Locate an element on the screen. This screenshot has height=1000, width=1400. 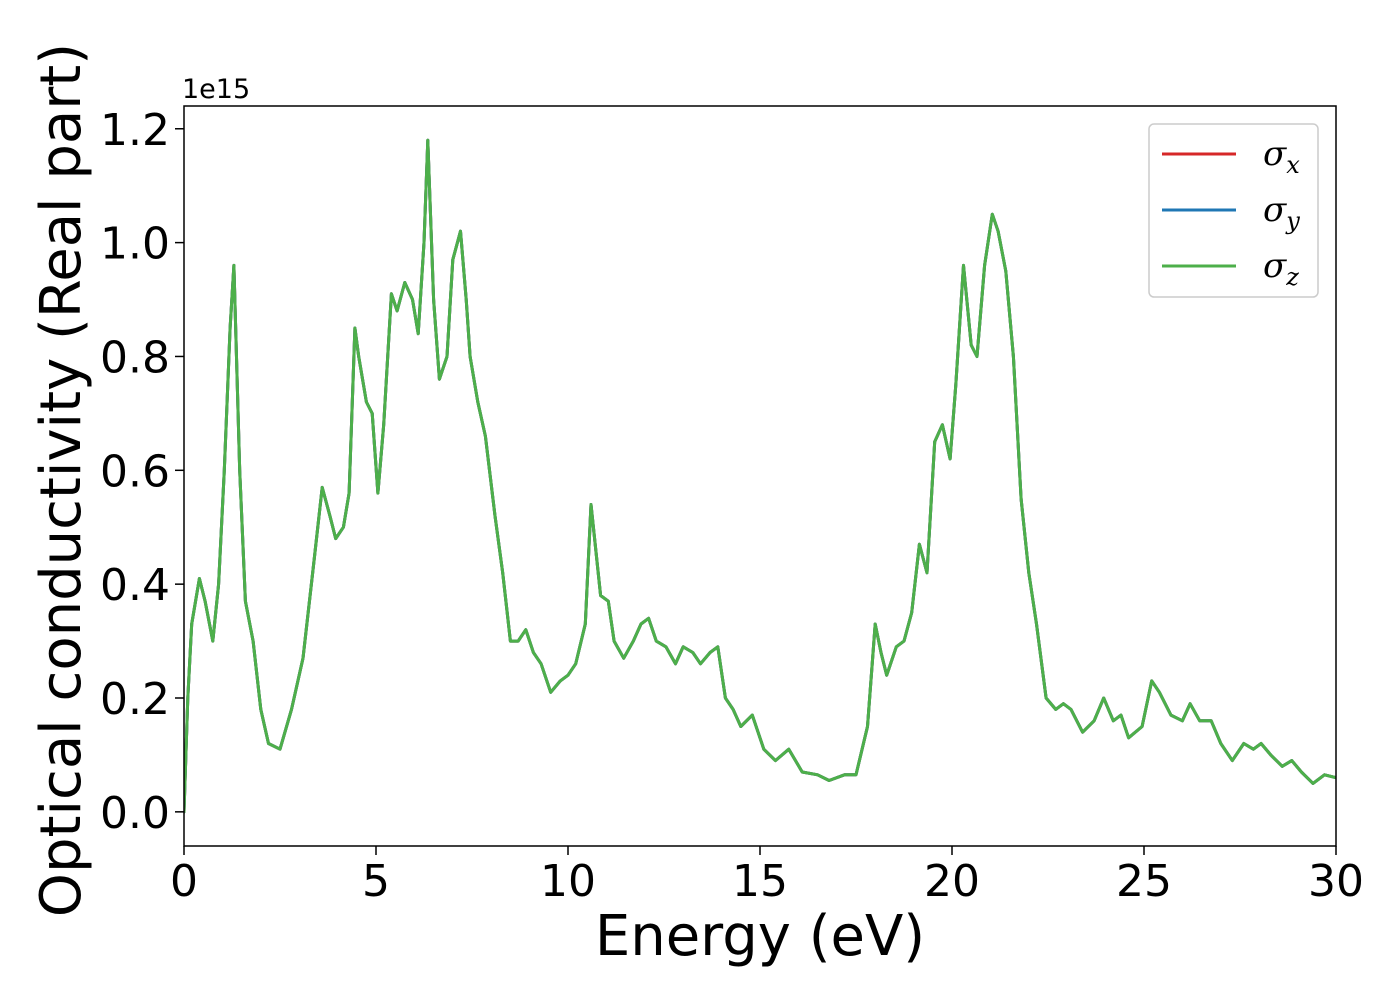
y-tick-label: 1.0 is located at coordinates (135, 244).